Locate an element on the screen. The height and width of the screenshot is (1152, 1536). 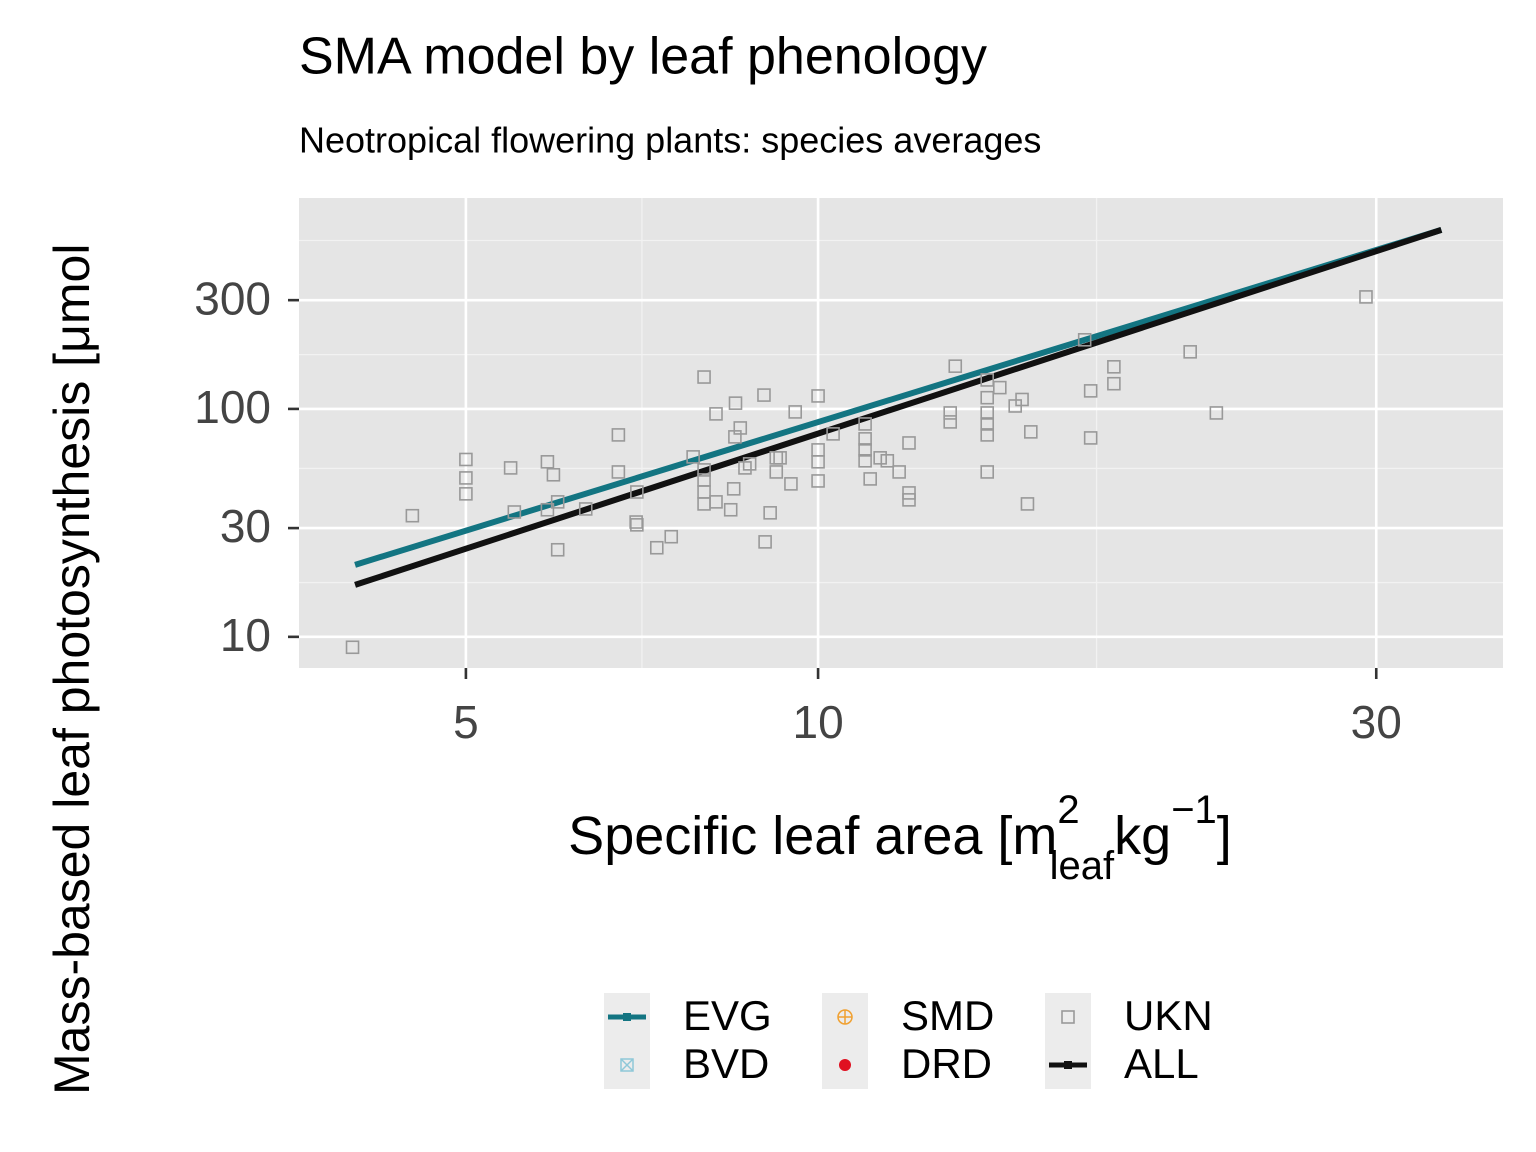
x-label-sup2: −1 is located at coordinates (1194, 810).